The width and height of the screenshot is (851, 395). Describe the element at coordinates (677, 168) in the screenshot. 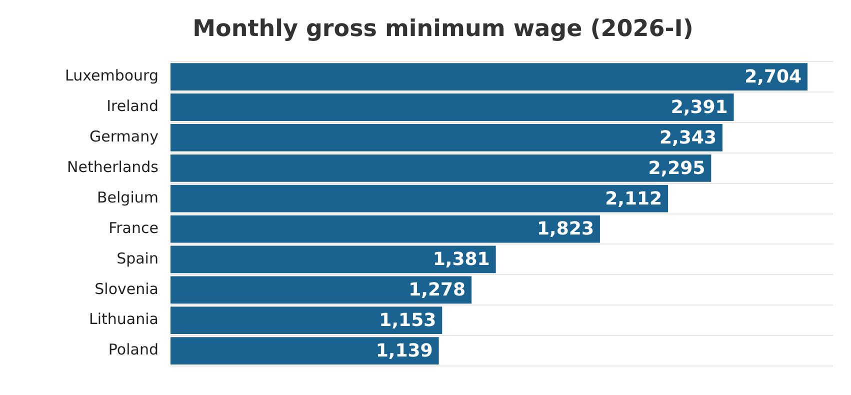

I see `data-label: 2,295` at that location.